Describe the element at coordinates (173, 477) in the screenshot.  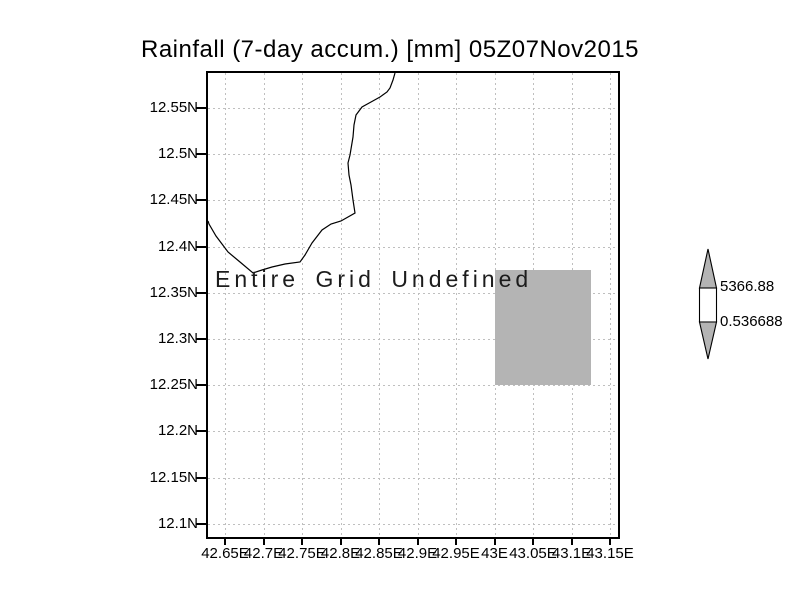
I see `lat-tick-label: 12.15N` at that location.